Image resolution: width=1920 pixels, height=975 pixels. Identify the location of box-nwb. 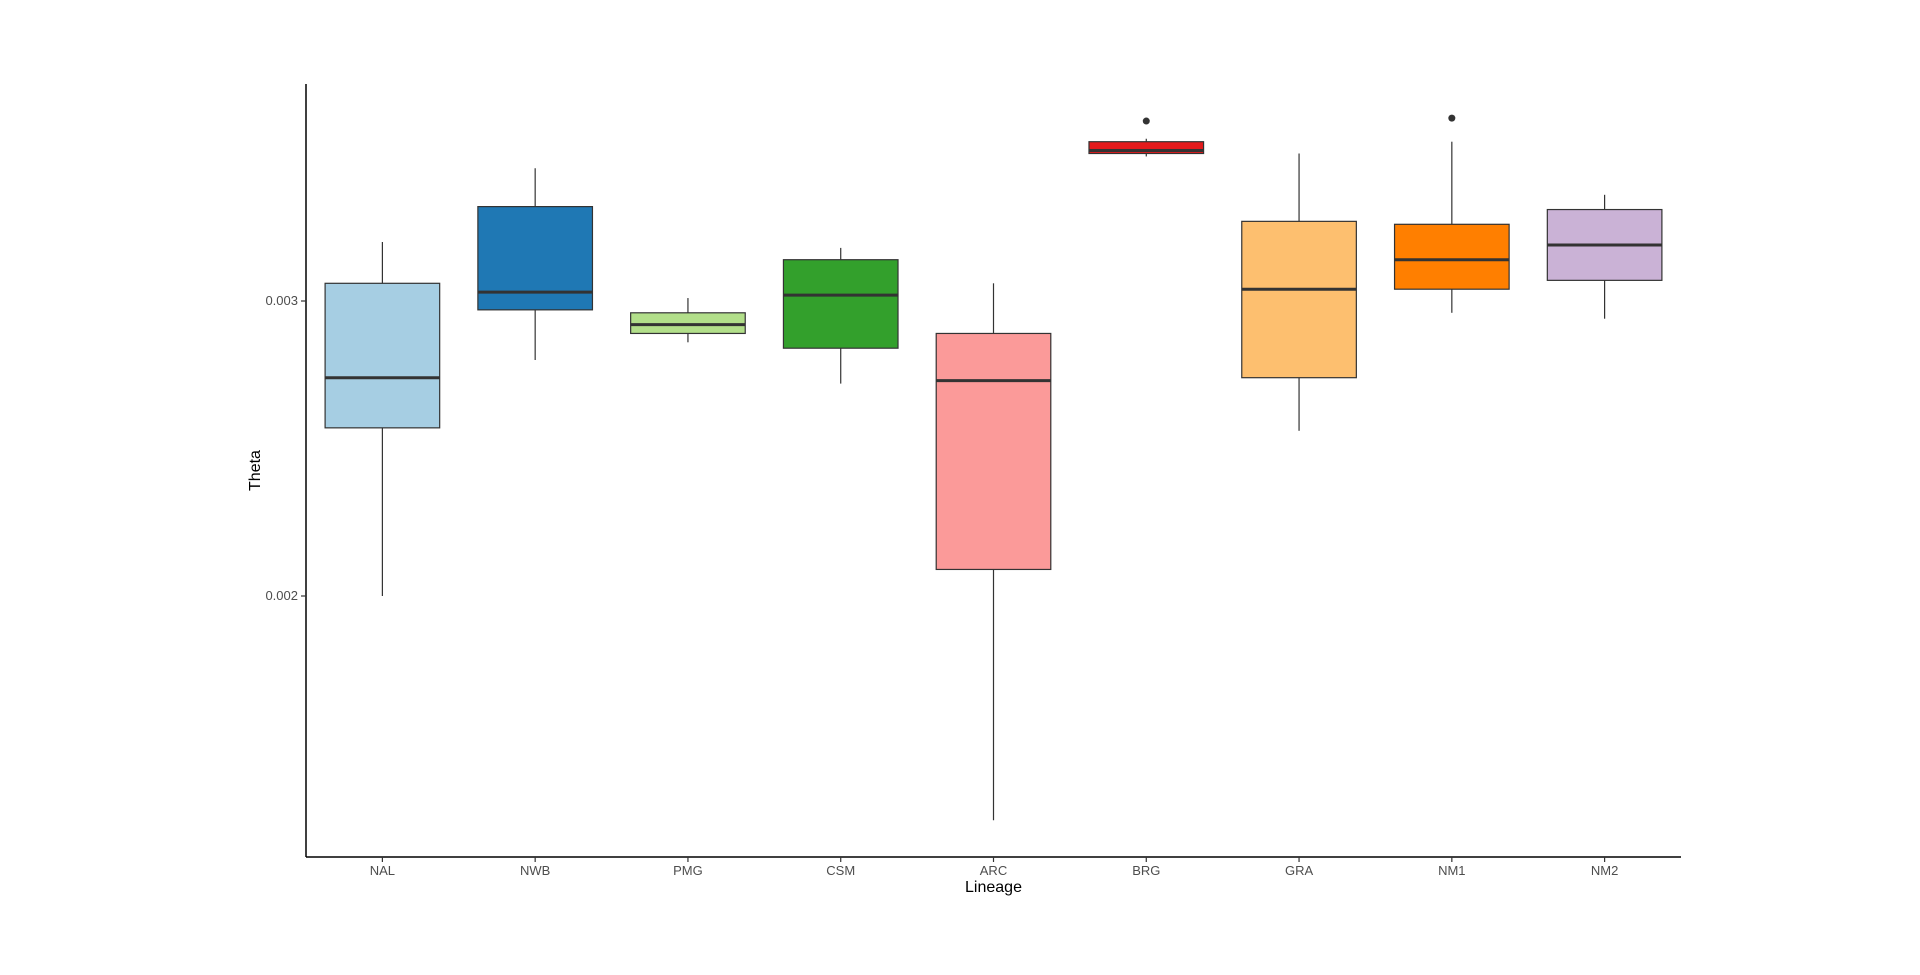
(535, 264).